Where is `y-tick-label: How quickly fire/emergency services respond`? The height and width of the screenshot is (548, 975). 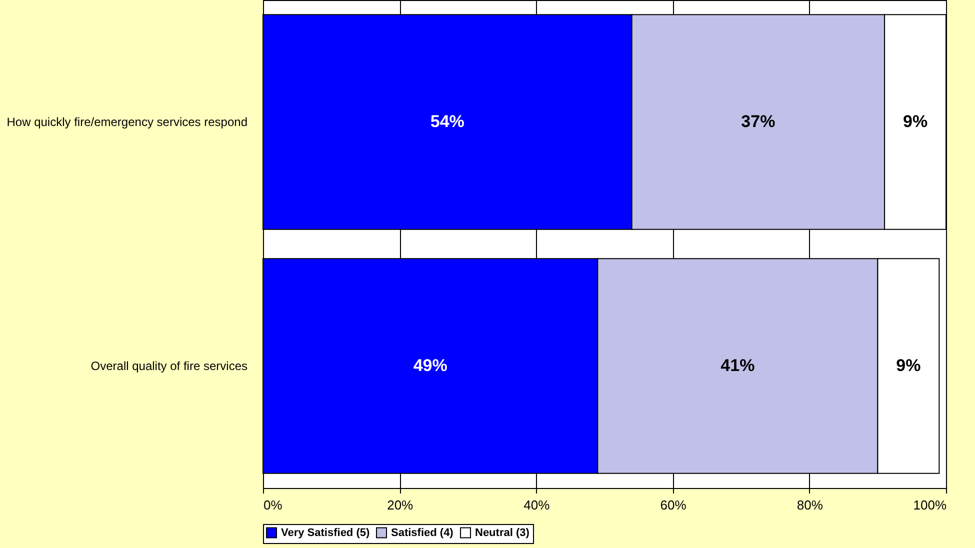 y-tick-label: How quickly fire/emergency services respond is located at coordinates (127, 122).